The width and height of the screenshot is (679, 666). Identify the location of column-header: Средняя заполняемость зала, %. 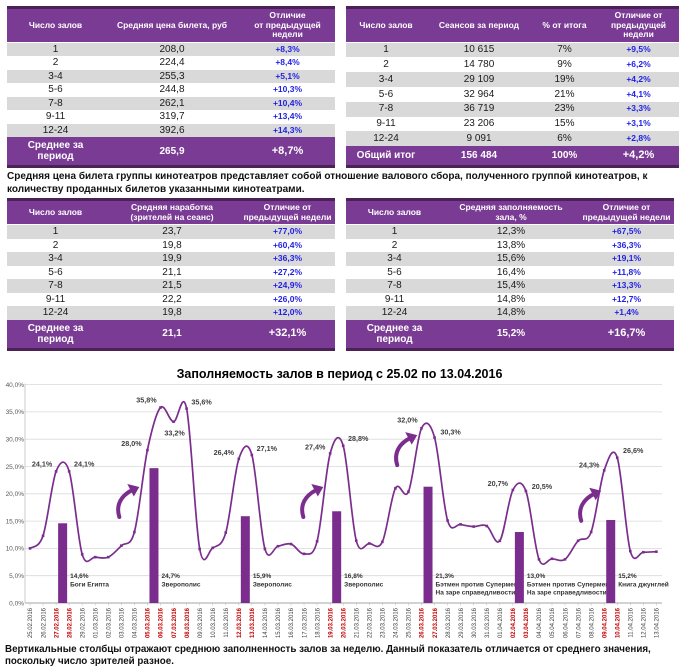
(511, 211).